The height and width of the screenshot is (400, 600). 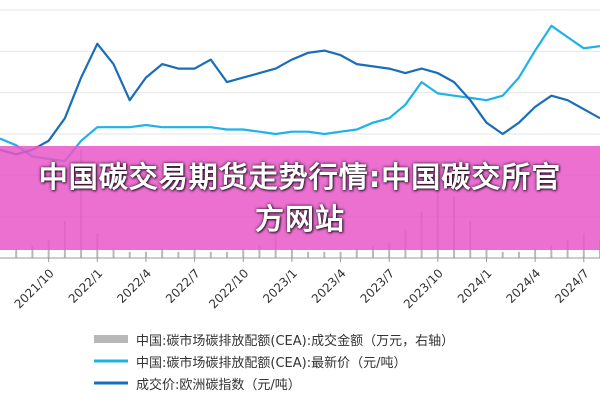 What do you see at coordinates (134, 286) in the screenshot?
I see `x-tick-label: 2022/4` at bounding box center [134, 286].